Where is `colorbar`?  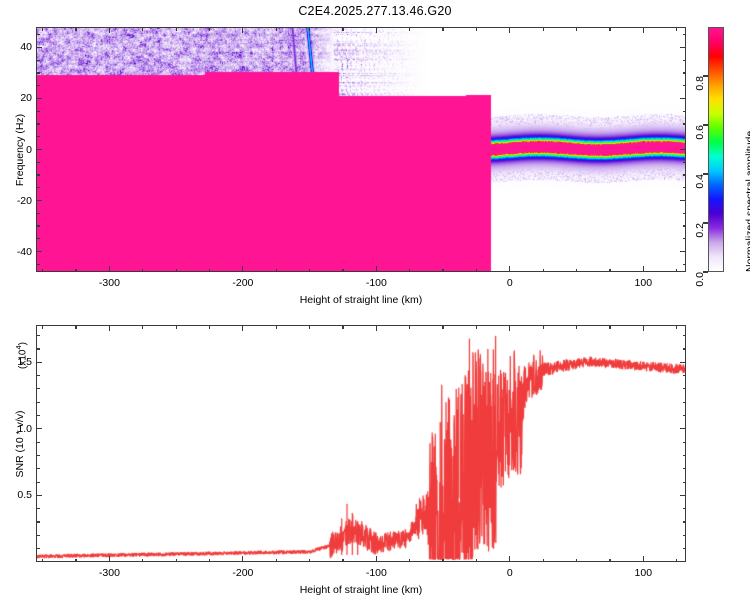
colorbar is located at coordinates (716, 149).